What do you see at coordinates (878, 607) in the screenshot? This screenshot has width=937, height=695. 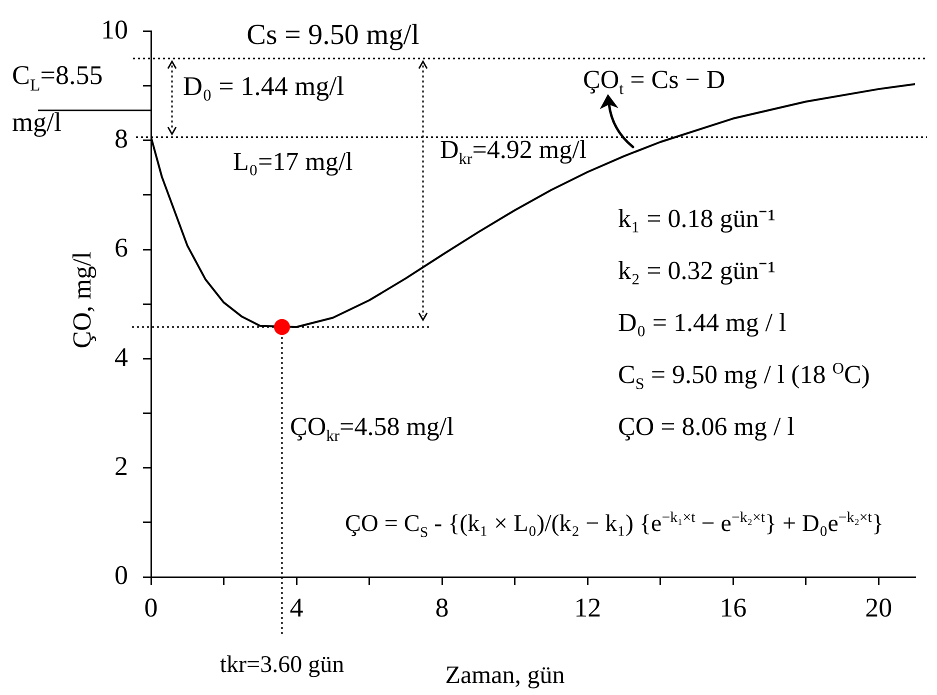 I see `x-tick-label: 20` at bounding box center [878, 607].